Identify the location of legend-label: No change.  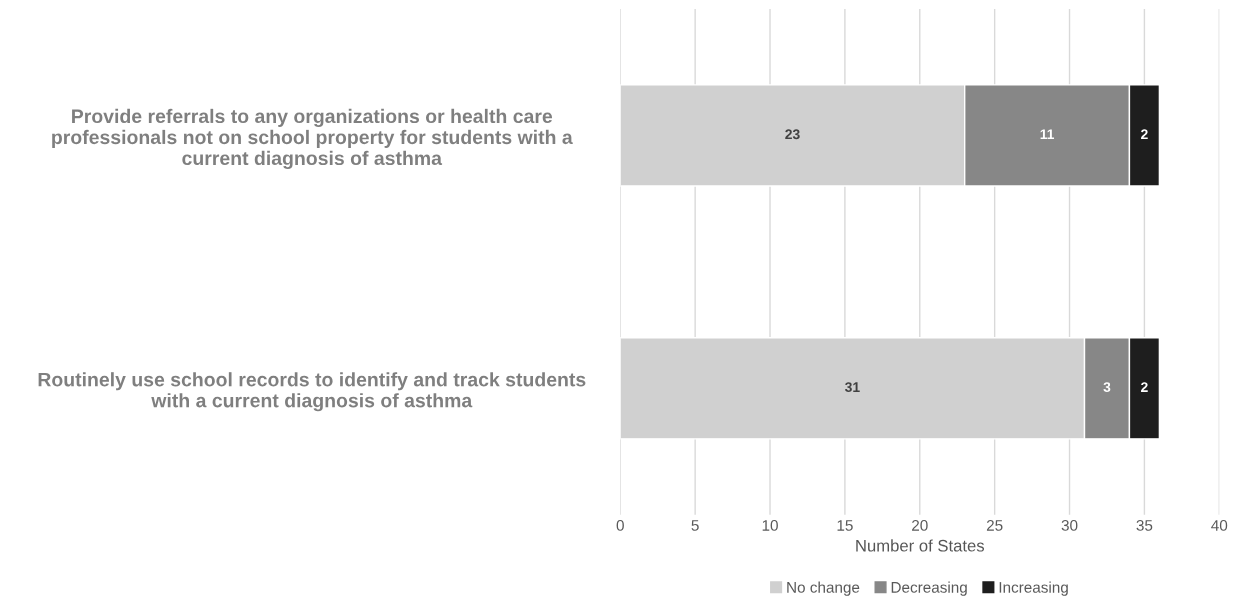
(823, 588).